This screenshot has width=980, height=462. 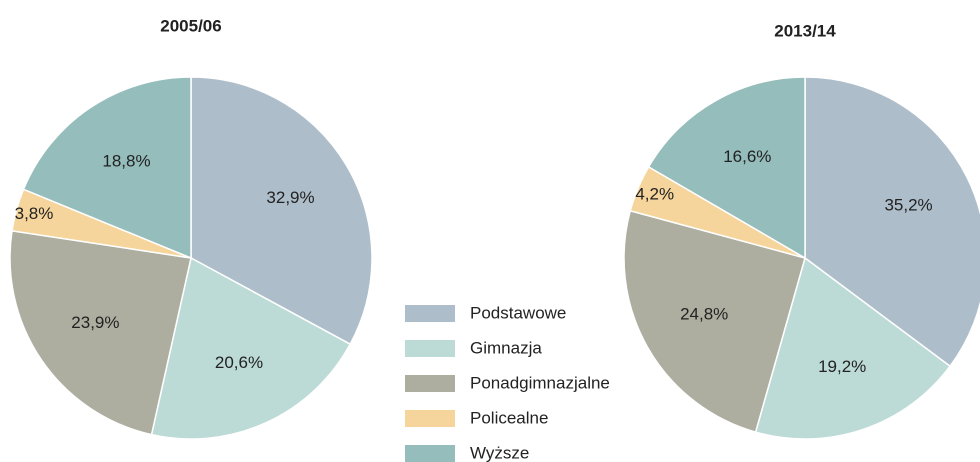 I want to click on value-label: 20,6%, so click(x=239, y=362).